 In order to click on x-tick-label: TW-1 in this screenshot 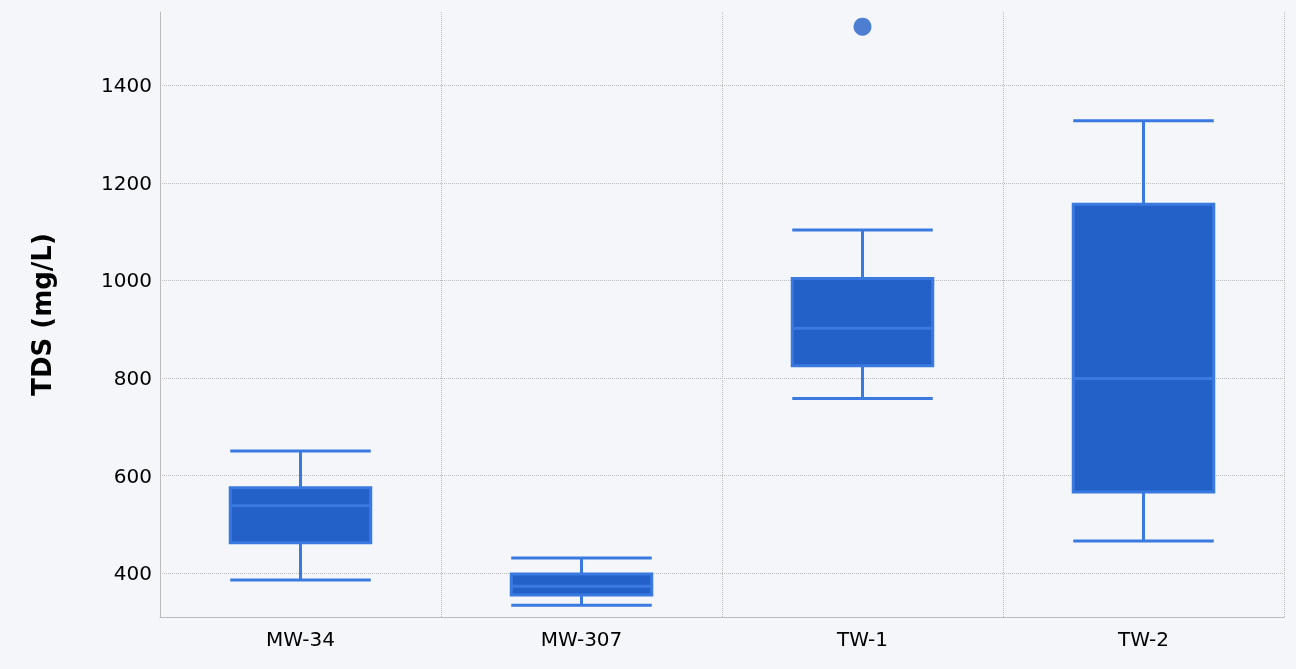, I will do `click(862, 639)`.